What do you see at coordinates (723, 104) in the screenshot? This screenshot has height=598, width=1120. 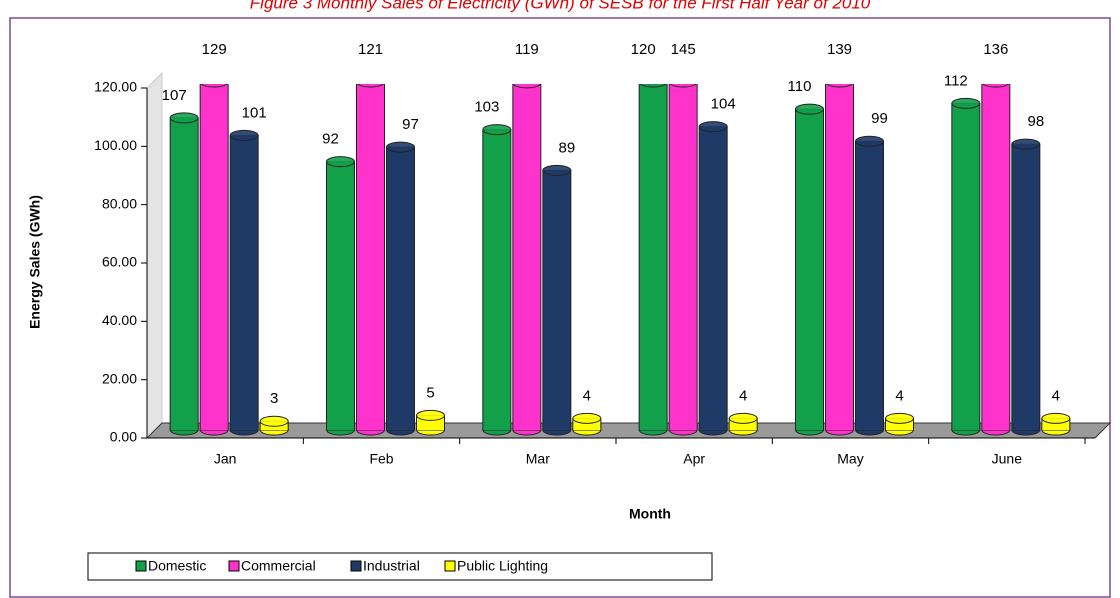 I see `data-label: 104` at bounding box center [723, 104].